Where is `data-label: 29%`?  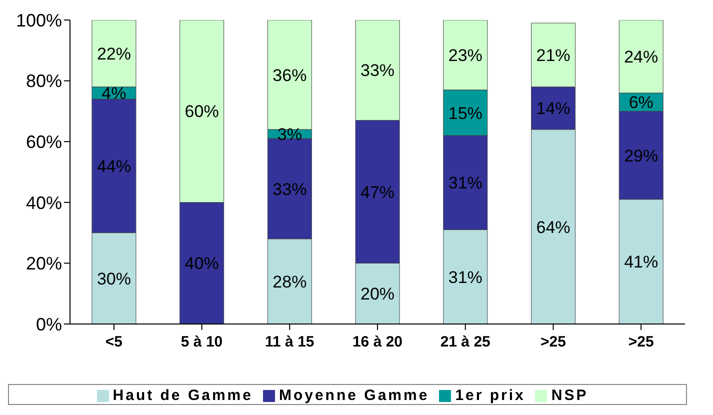
data-label: 29% is located at coordinates (641, 156).